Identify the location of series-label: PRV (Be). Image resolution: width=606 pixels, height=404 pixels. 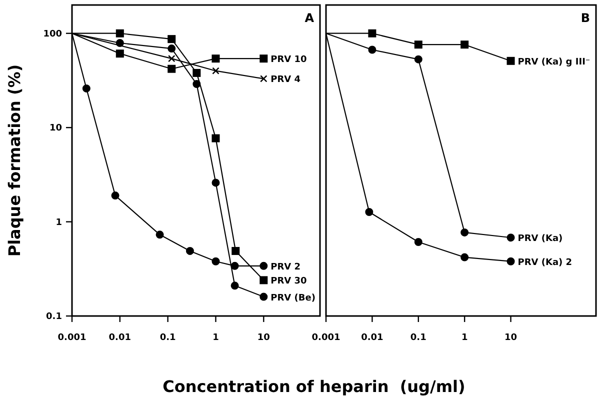
(293, 298).